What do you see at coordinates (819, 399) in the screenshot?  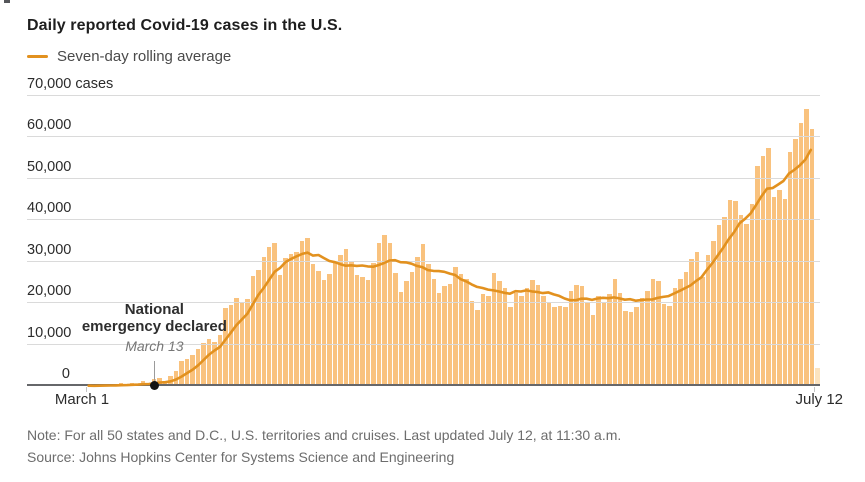 I see `x-axis-label-july12: July 12` at bounding box center [819, 399].